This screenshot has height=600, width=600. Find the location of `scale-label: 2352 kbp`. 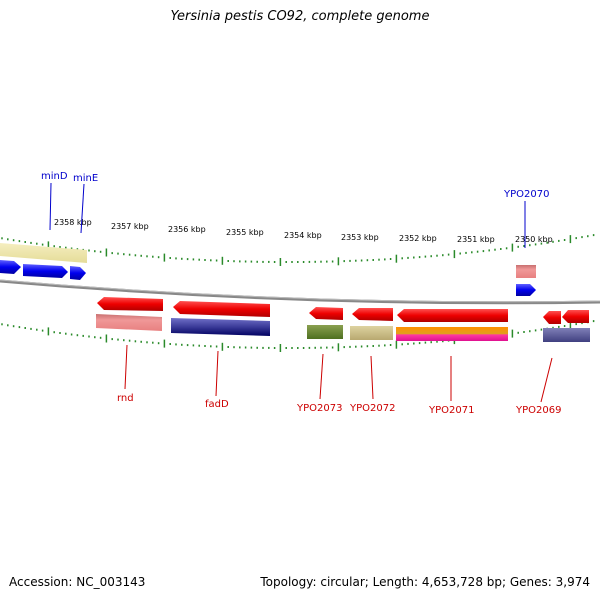

scale-label: 2352 kbp is located at coordinates (418, 238).